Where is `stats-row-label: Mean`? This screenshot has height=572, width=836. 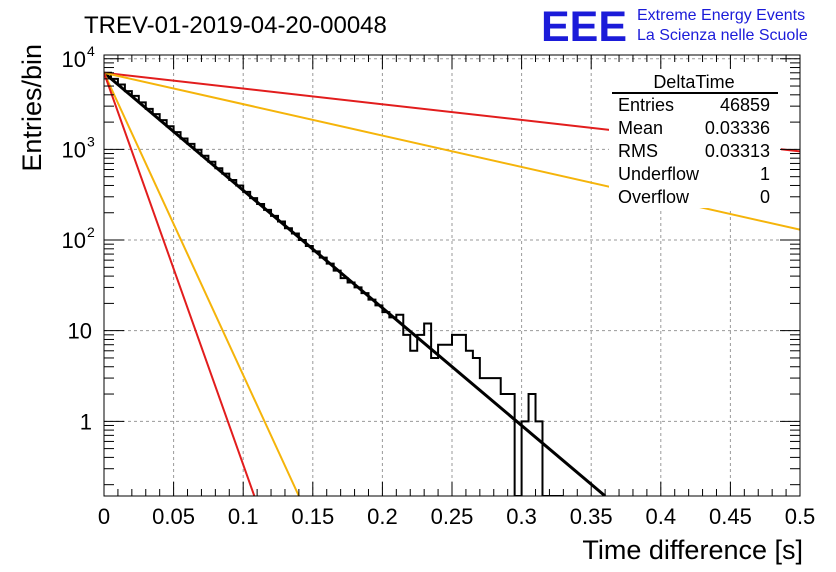 stats-row-label: Mean is located at coordinates (640, 128).